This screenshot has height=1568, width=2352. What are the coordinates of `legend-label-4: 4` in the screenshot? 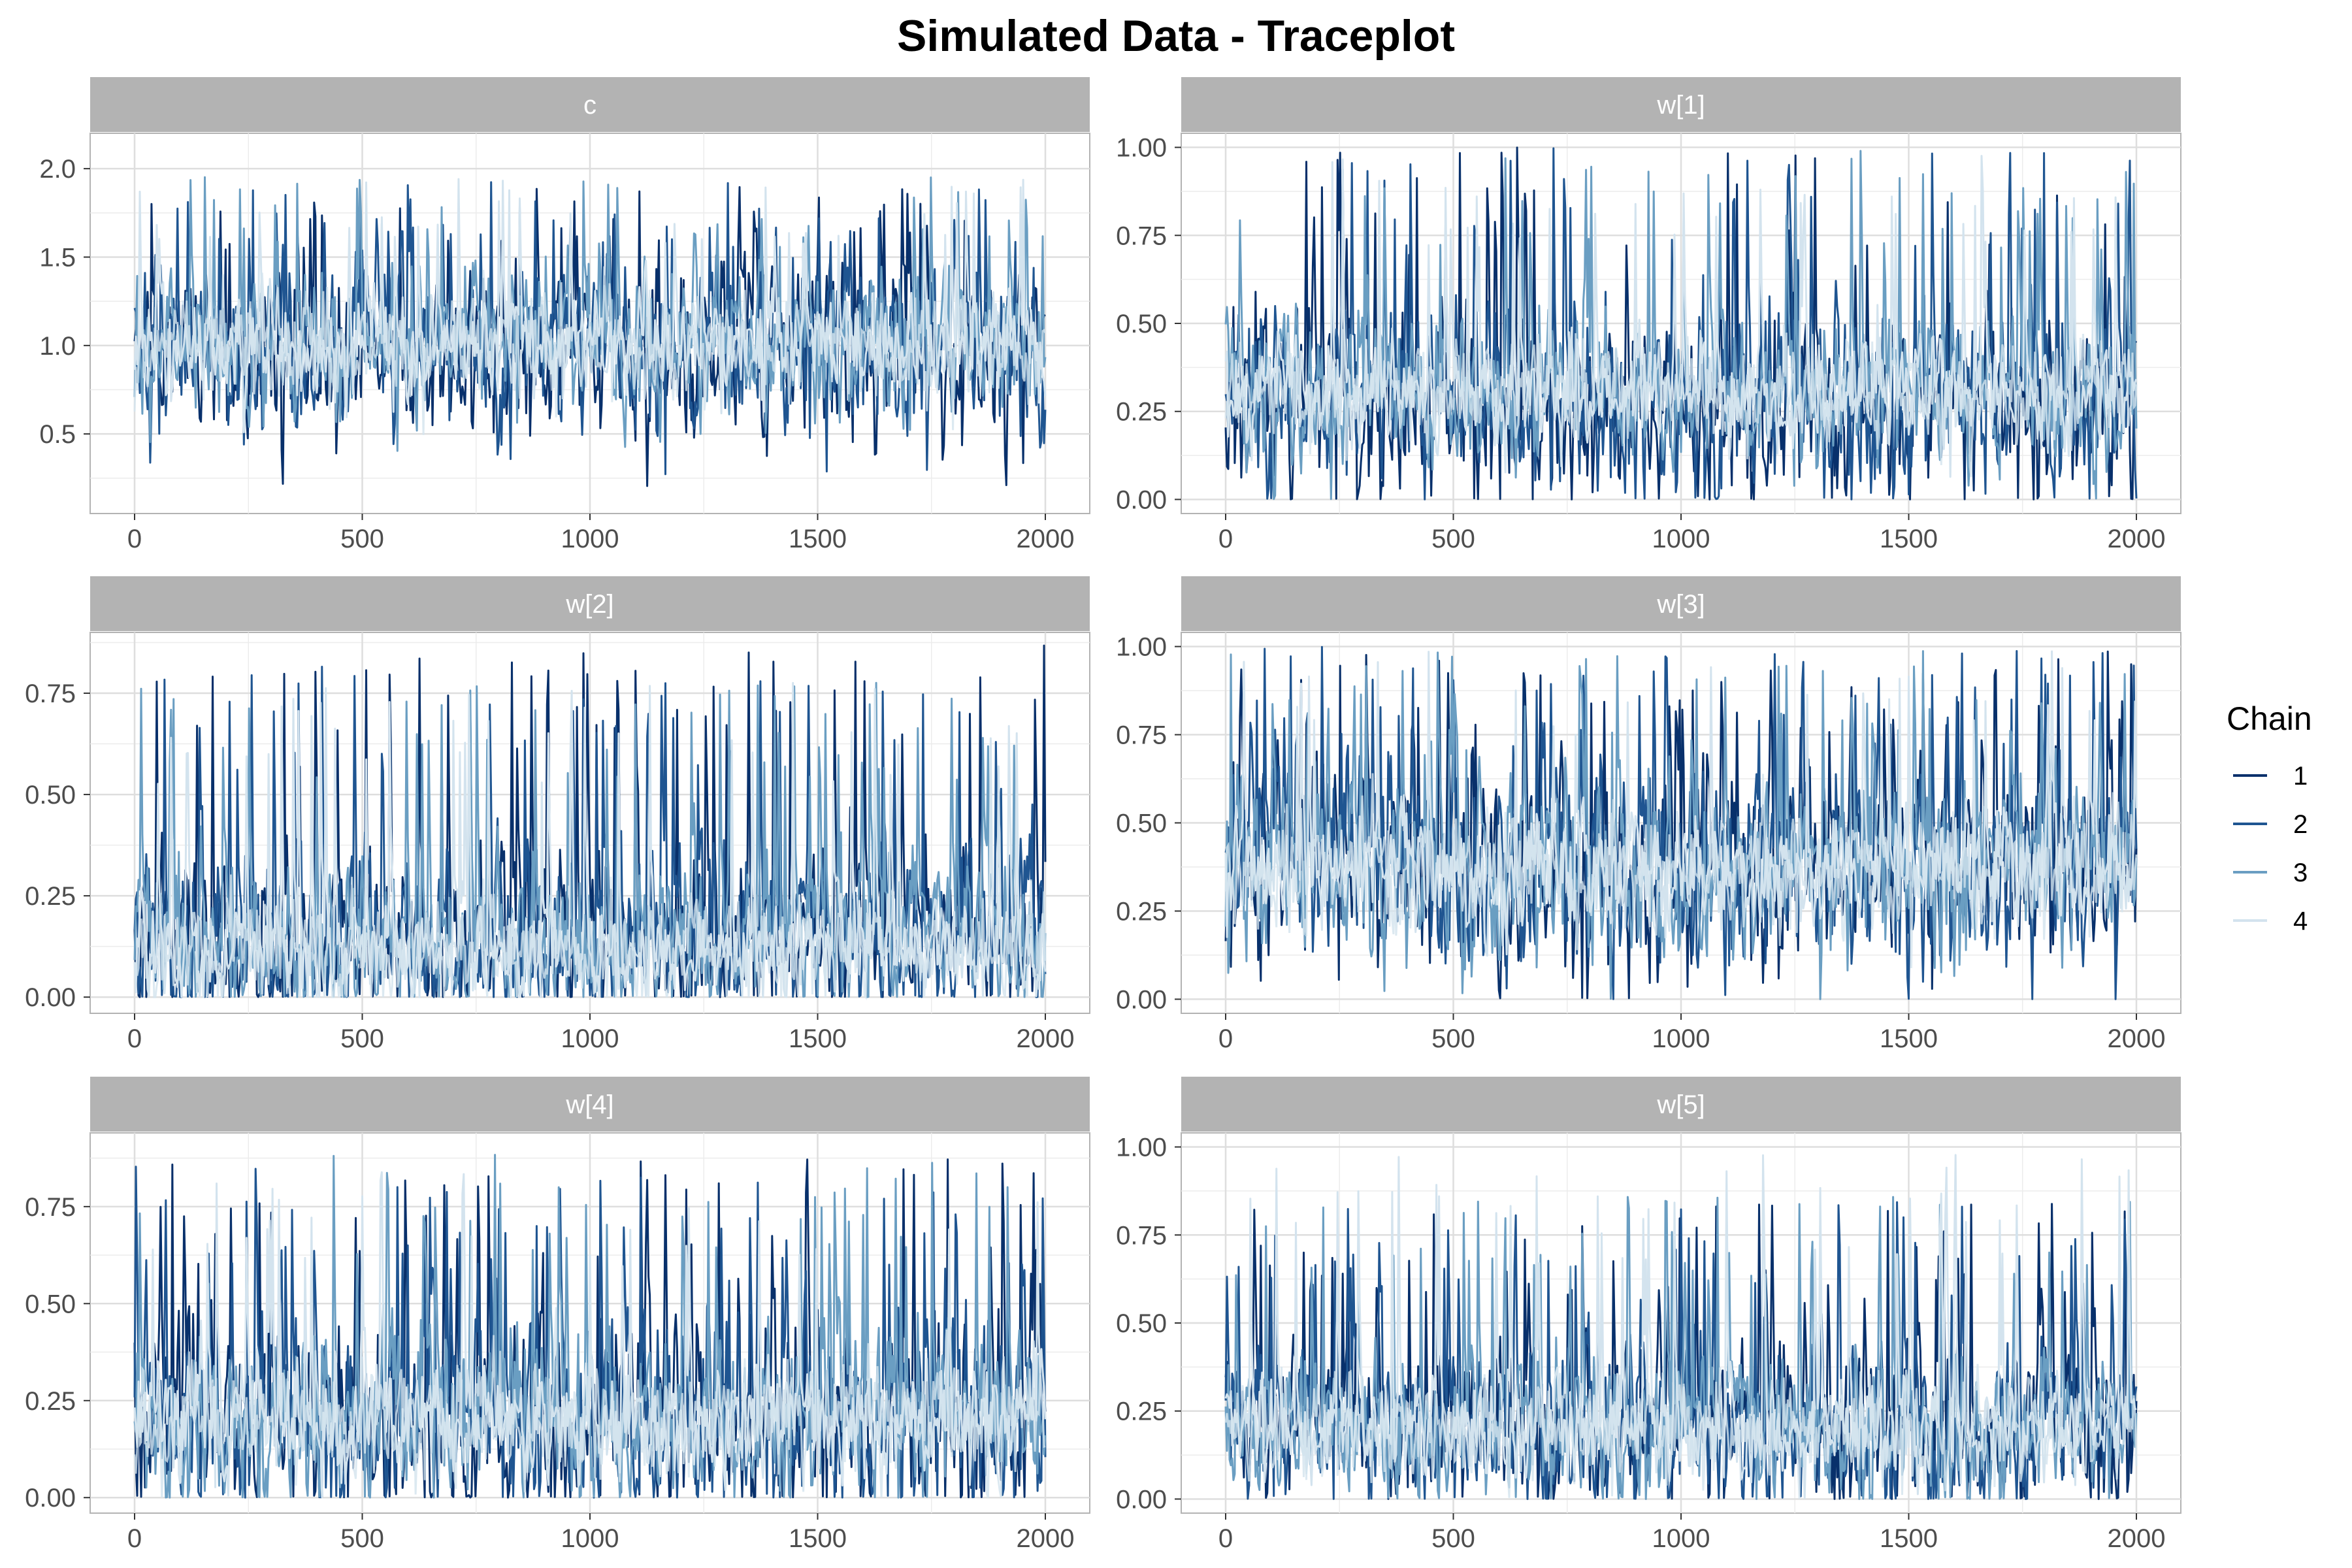 It's located at (2300, 921).